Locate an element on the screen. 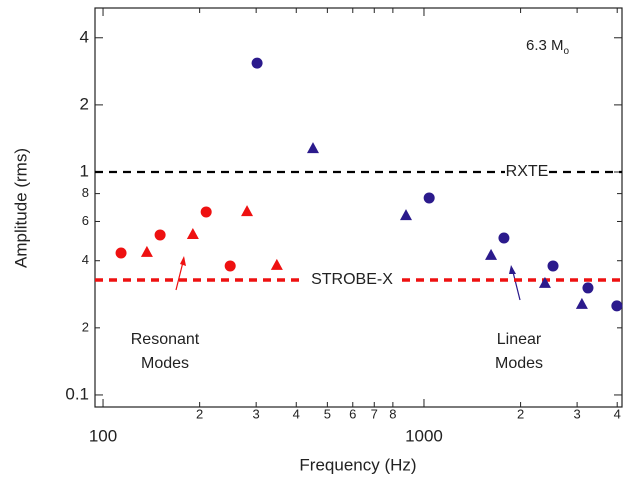 Image resolution: width=624 pixels, height=478 pixels. x-axis-label: Frequency (Hz) is located at coordinates (357, 464).